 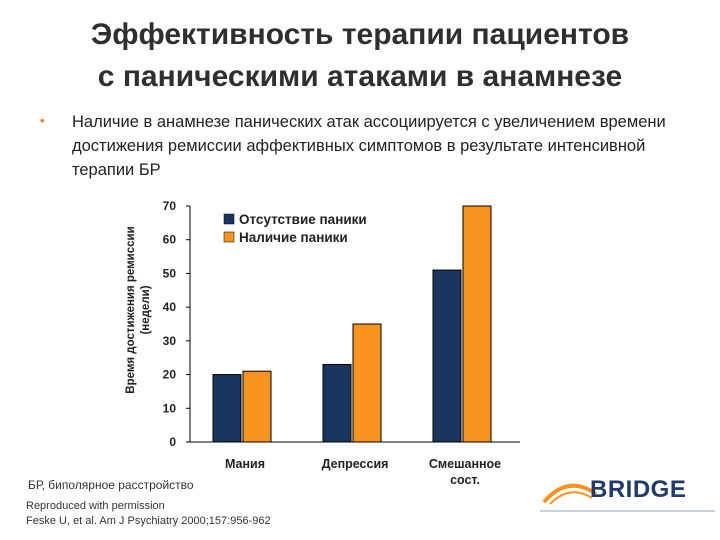 I want to click on title-line-1: Эффективность терапии пациентов, so click(x=360, y=34).